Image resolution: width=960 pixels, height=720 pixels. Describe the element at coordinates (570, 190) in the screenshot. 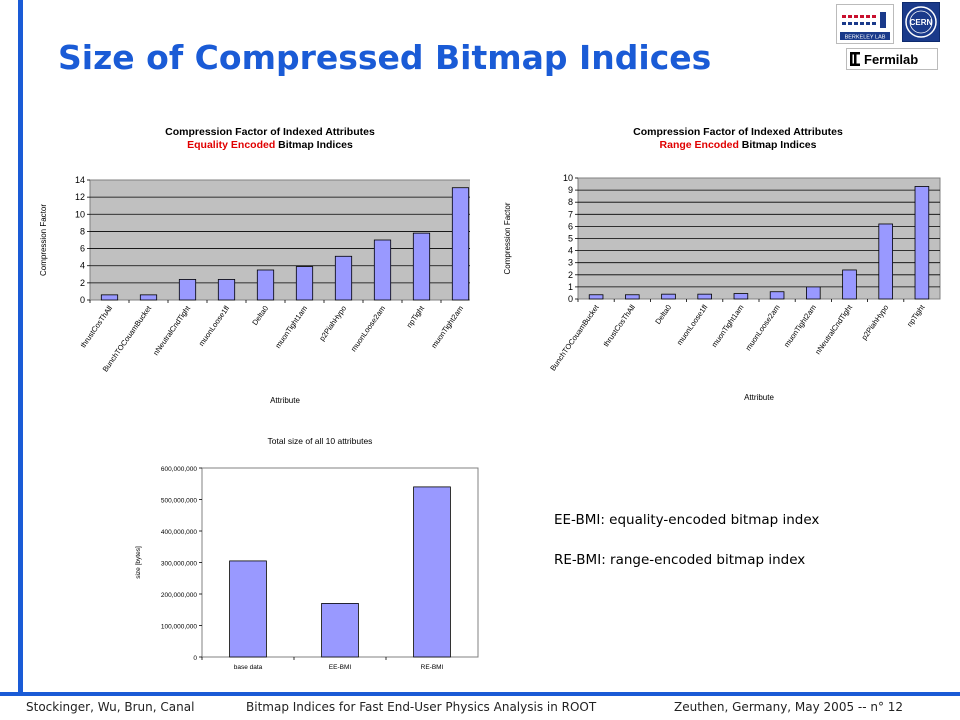

I see `y-tick-label: 9` at that location.